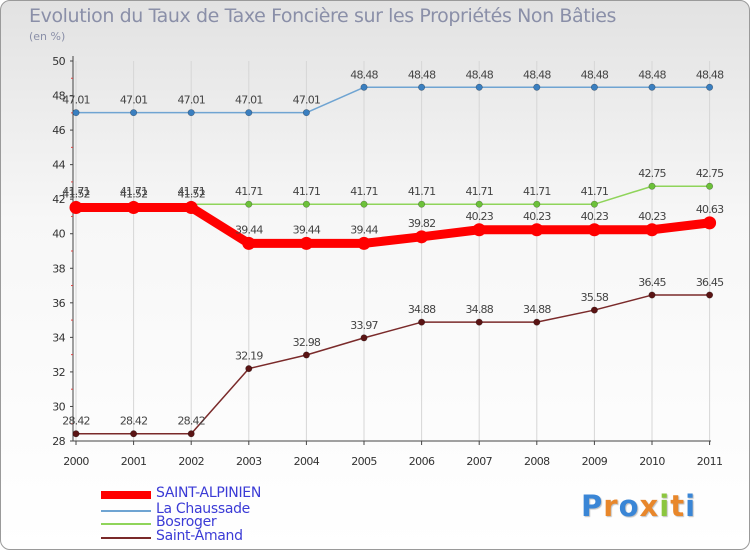 Image resolution: width=750 pixels, height=550 pixels. I want to click on data-label: 35.58, so click(595, 297).